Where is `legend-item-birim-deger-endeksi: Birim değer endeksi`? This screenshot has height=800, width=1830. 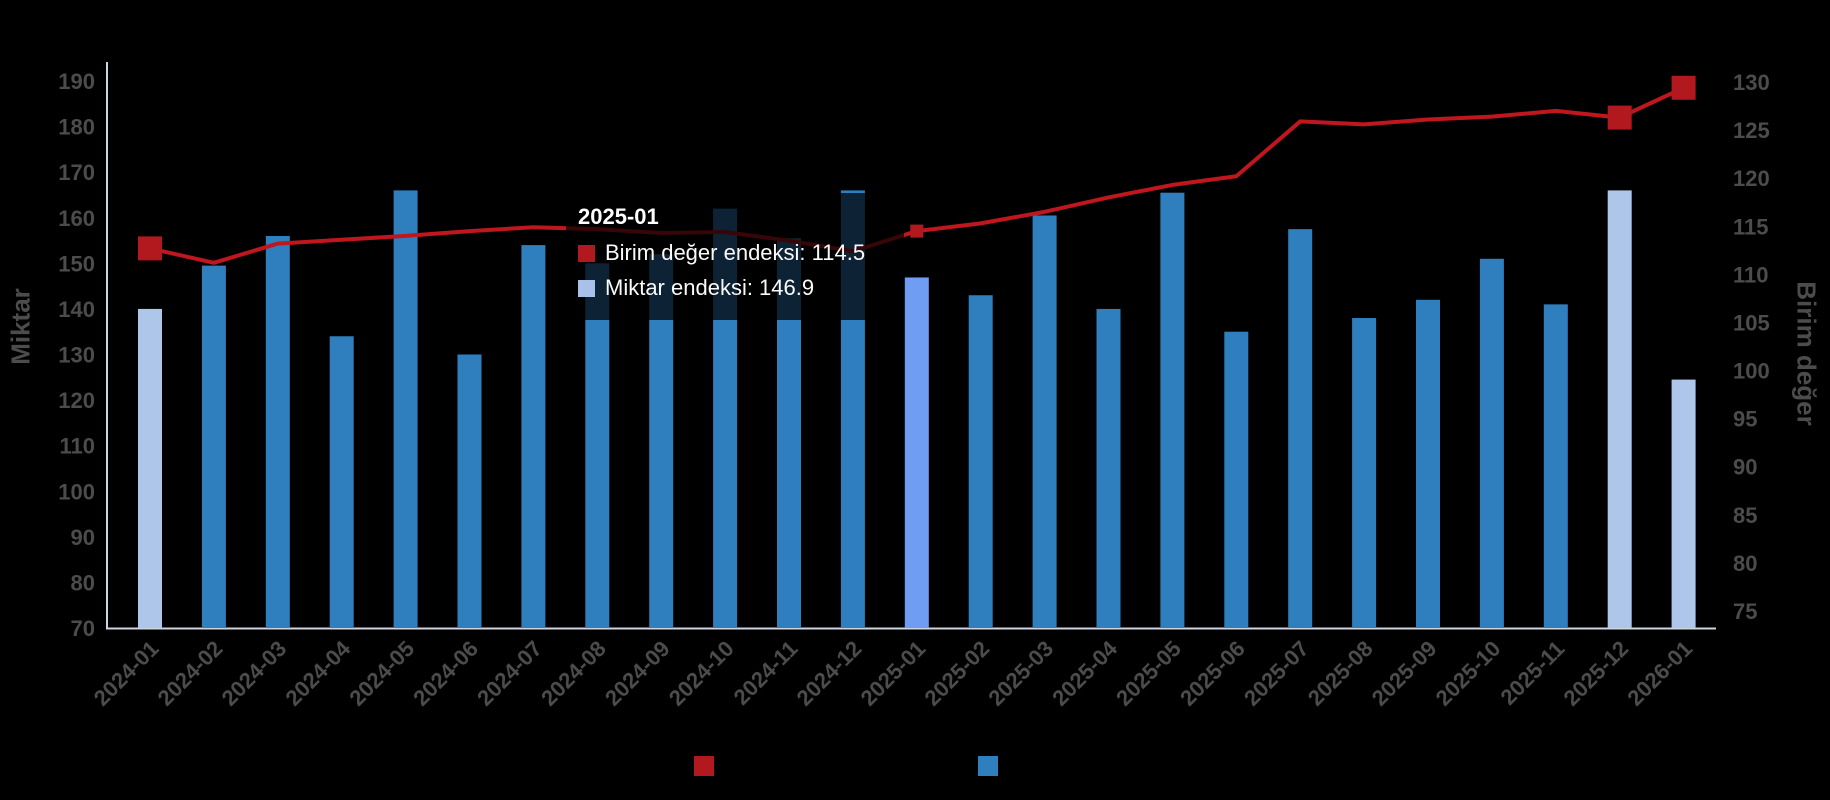 legend-item-birim-deger-endeksi: Birim değer endeksi is located at coordinates (797, 765).